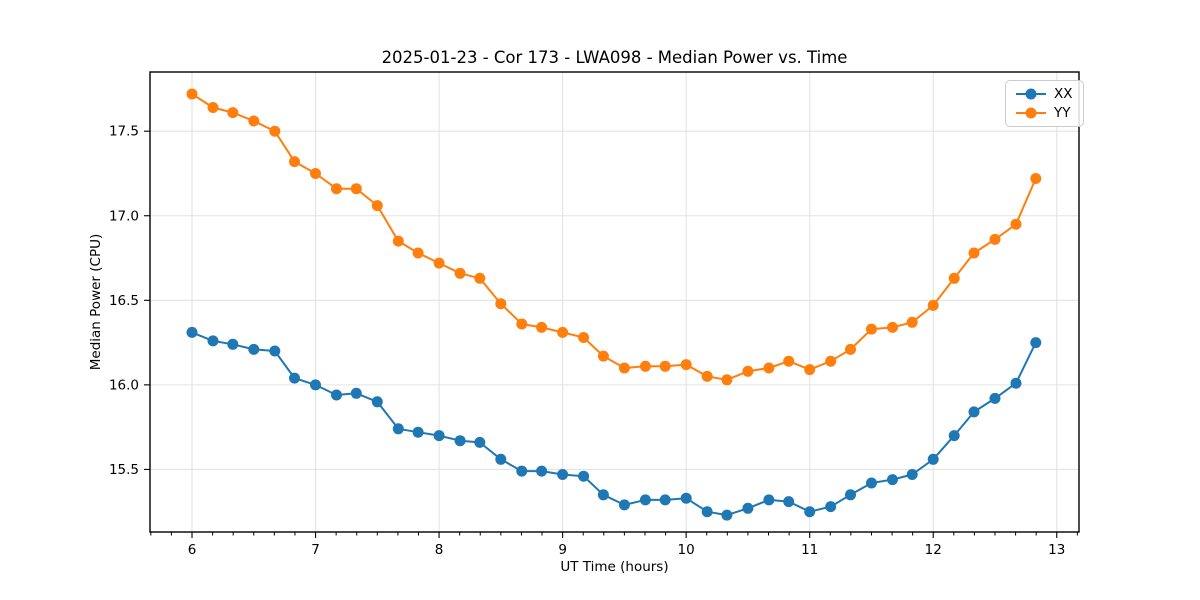 The width and height of the screenshot is (1200, 600). What do you see at coordinates (809, 550) in the screenshot?
I see `x-tick-label: 11` at bounding box center [809, 550].